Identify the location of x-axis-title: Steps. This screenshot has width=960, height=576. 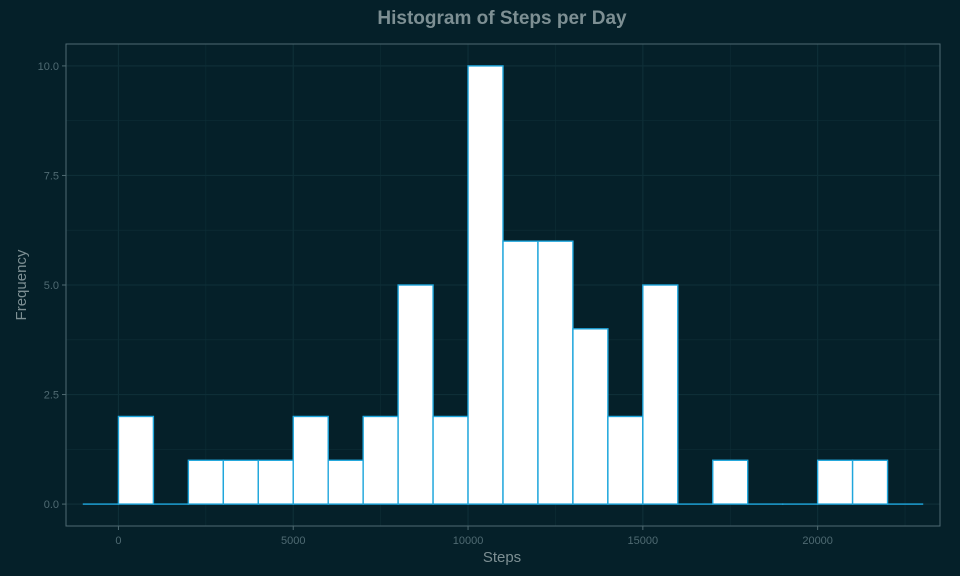
(502, 557).